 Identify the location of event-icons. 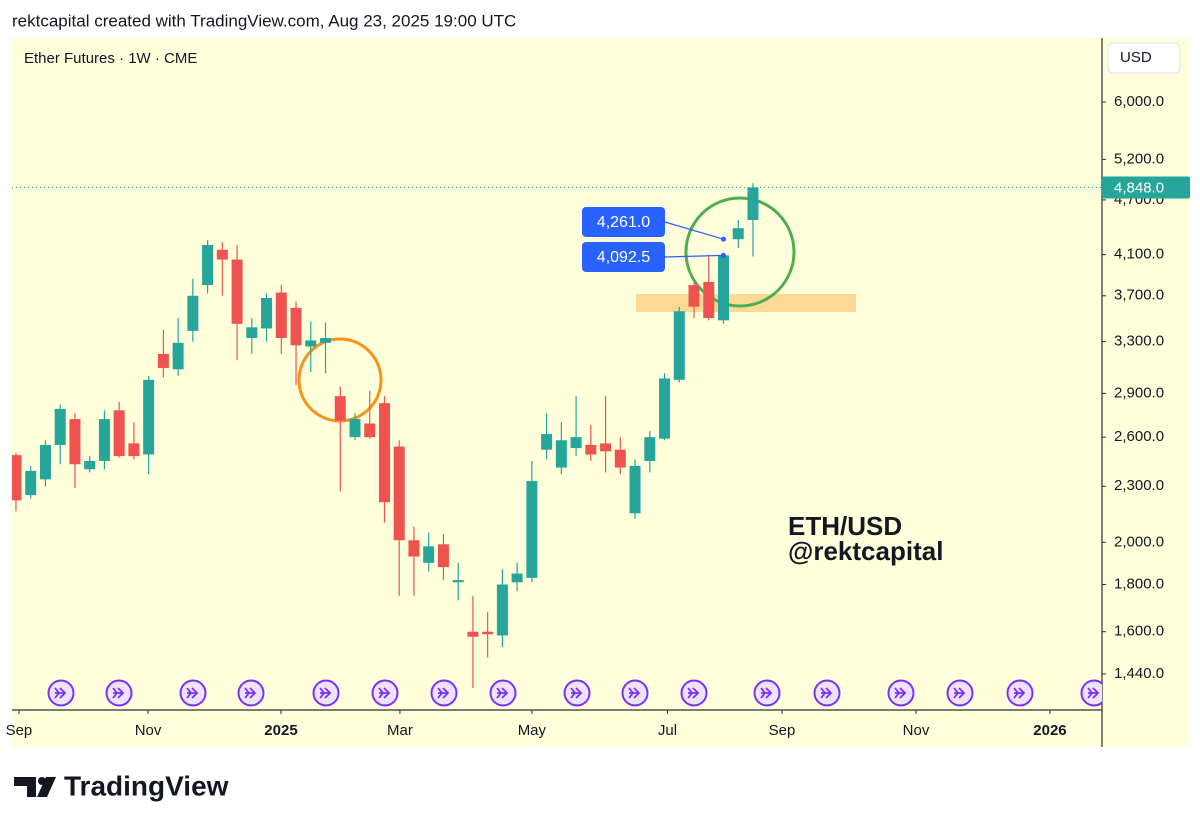
(574, 693).